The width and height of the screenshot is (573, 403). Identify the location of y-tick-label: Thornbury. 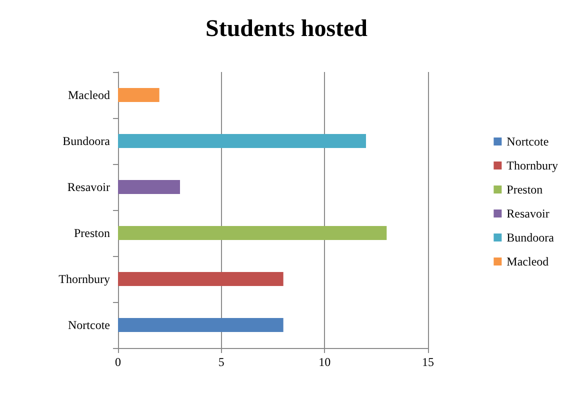
(84, 279).